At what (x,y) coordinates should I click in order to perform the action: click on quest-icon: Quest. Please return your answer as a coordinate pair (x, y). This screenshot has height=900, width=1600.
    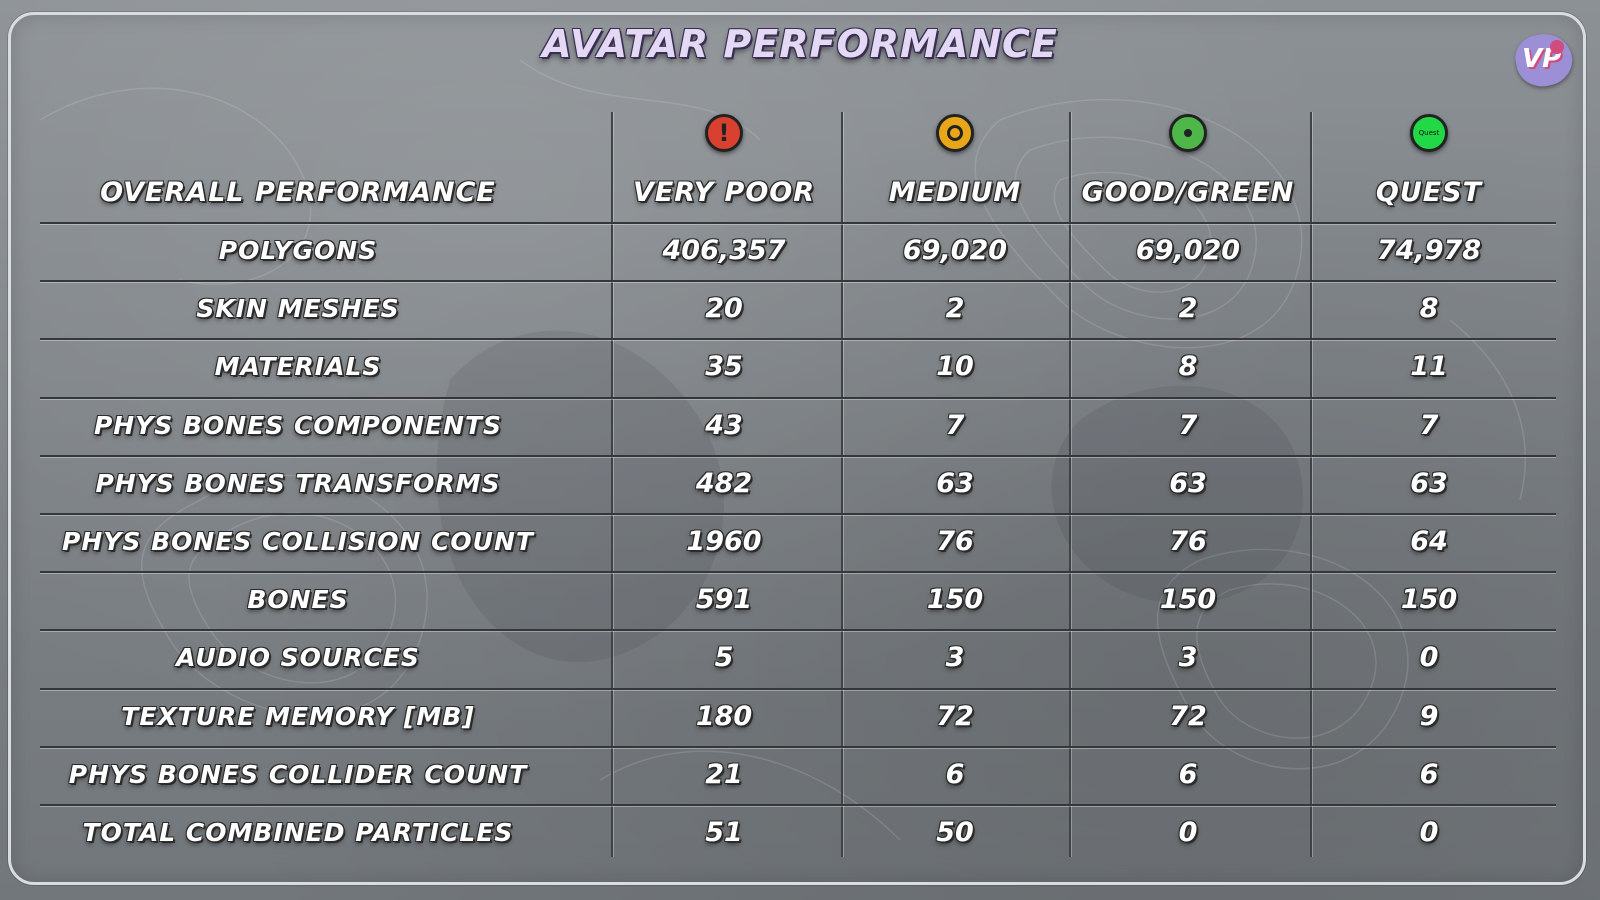
    Looking at the image, I should click on (1429, 133).